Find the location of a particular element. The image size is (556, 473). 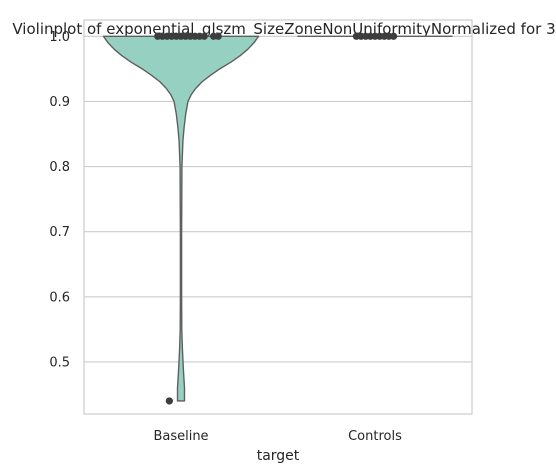

y-tick-label: 0.6 is located at coordinates (59, 297).